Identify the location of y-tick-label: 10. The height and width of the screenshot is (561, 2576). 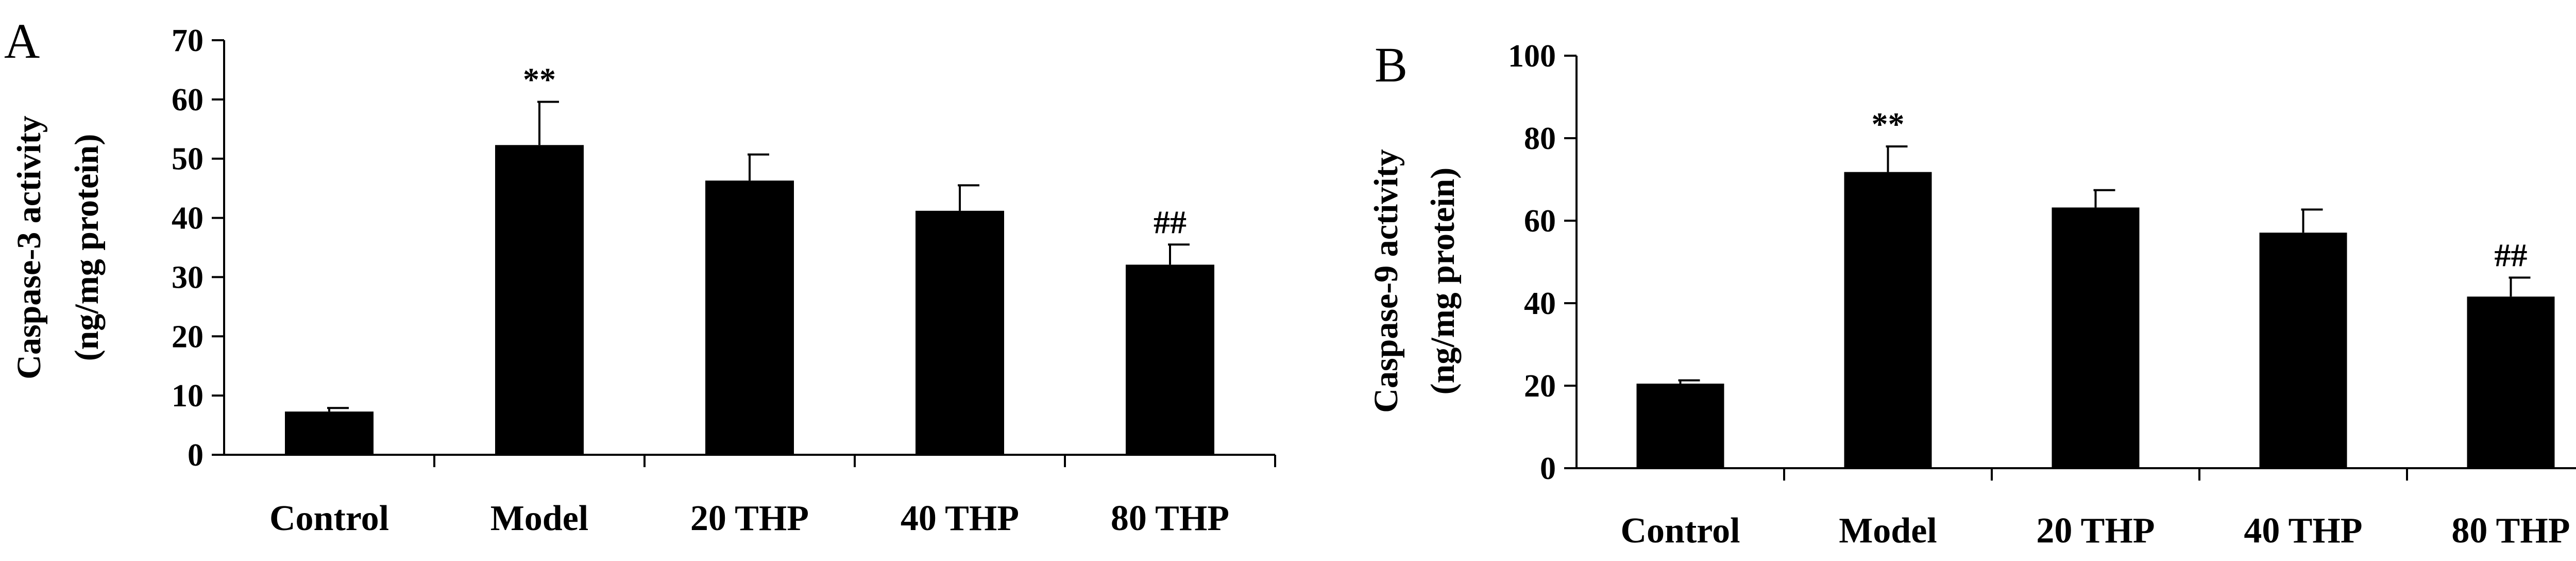
(188, 396).